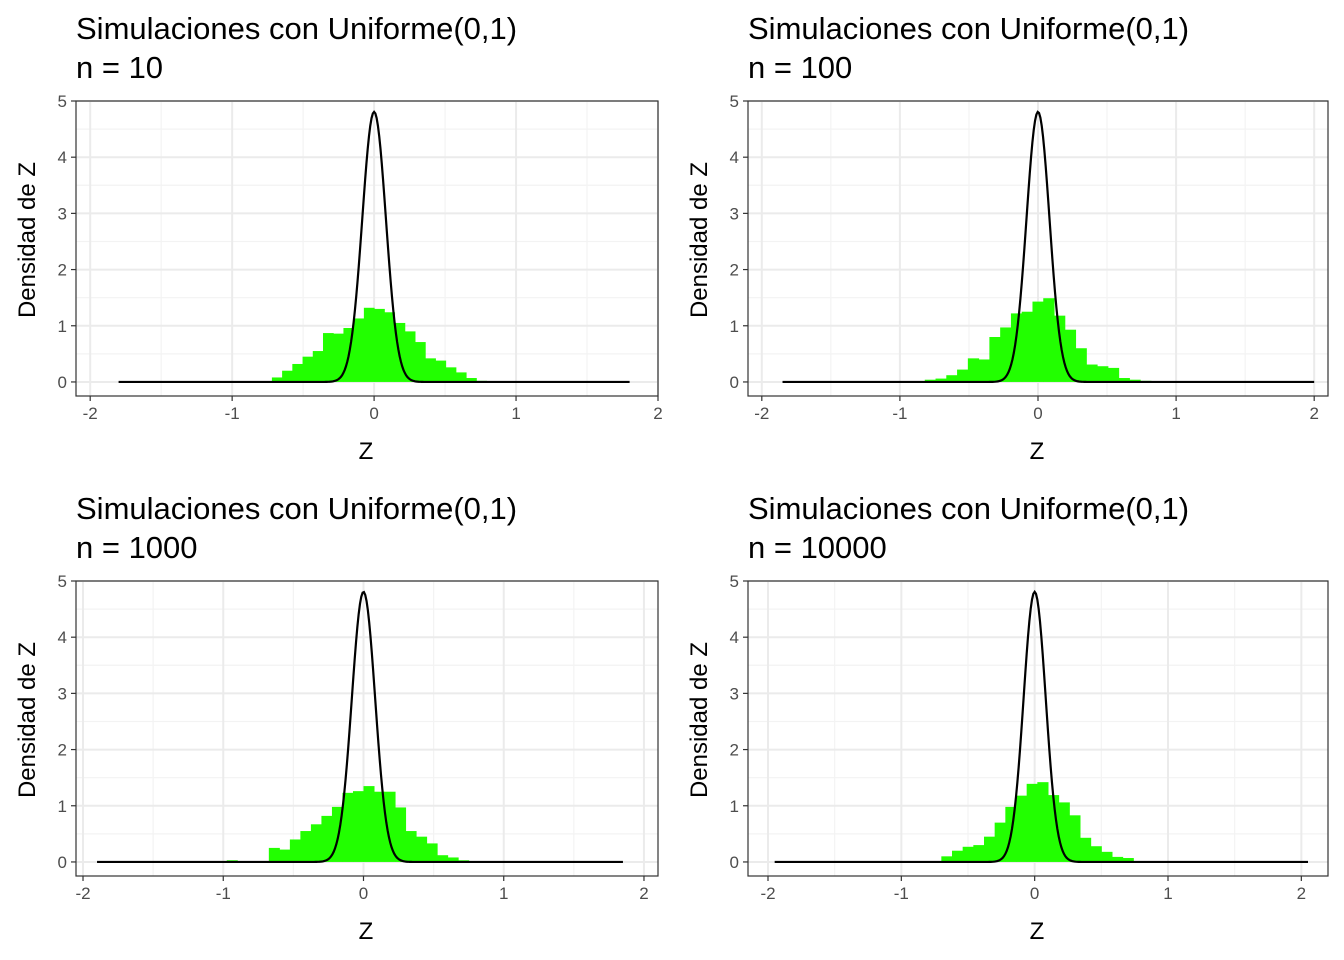 The width and height of the screenshot is (1344, 960). What do you see at coordinates (515, 413) in the screenshot?
I see `x-tick-label: 1` at bounding box center [515, 413].